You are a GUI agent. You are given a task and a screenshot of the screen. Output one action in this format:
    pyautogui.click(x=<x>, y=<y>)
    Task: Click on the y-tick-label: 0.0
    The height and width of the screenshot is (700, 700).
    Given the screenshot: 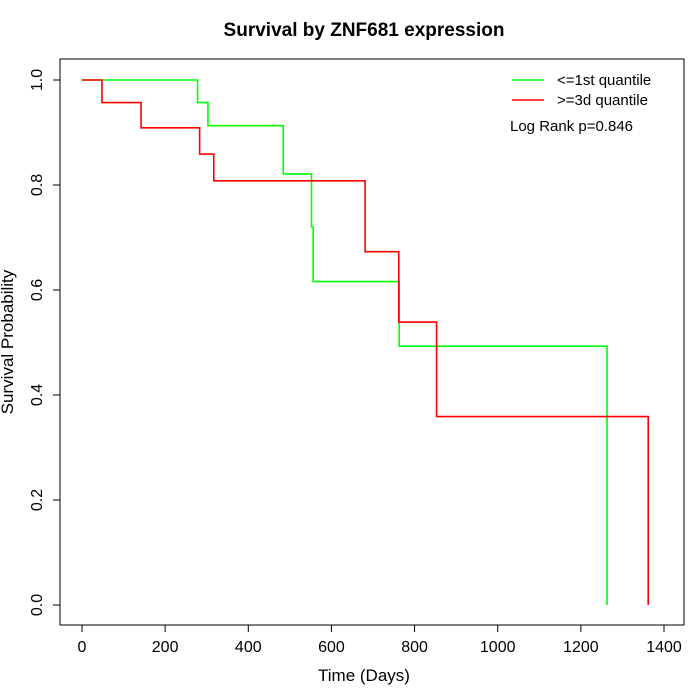 What is the action you would take?
    pyautogui.click(x=37, y=605)
    